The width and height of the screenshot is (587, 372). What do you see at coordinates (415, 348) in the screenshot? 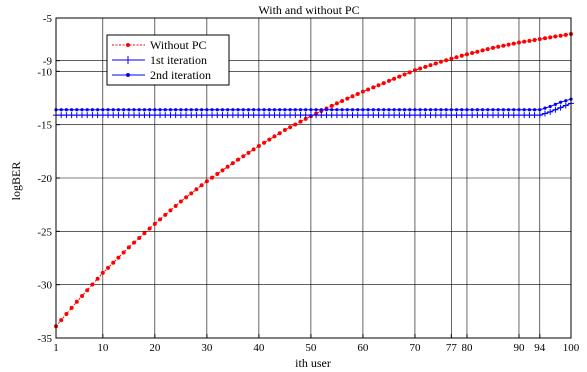
I see `x-tick-label: 70` at bounding box center [415, 348].